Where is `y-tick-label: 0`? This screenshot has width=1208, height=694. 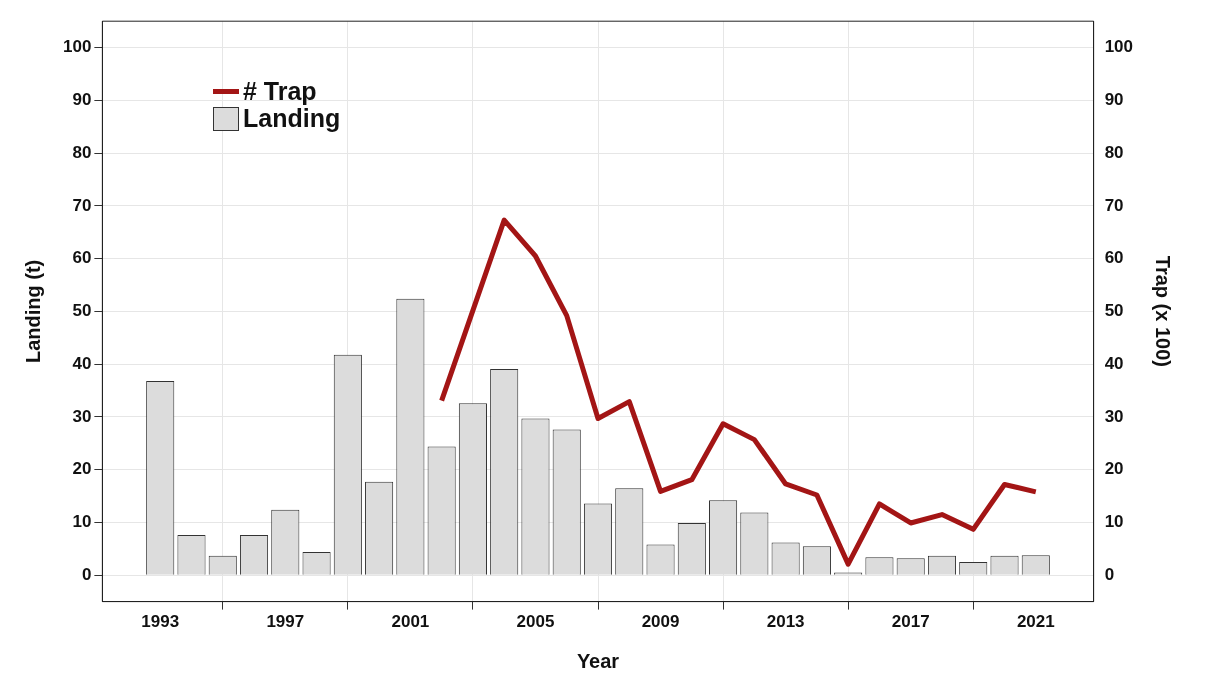
y-tick-label: 0 is located at coordinates (86, 574).